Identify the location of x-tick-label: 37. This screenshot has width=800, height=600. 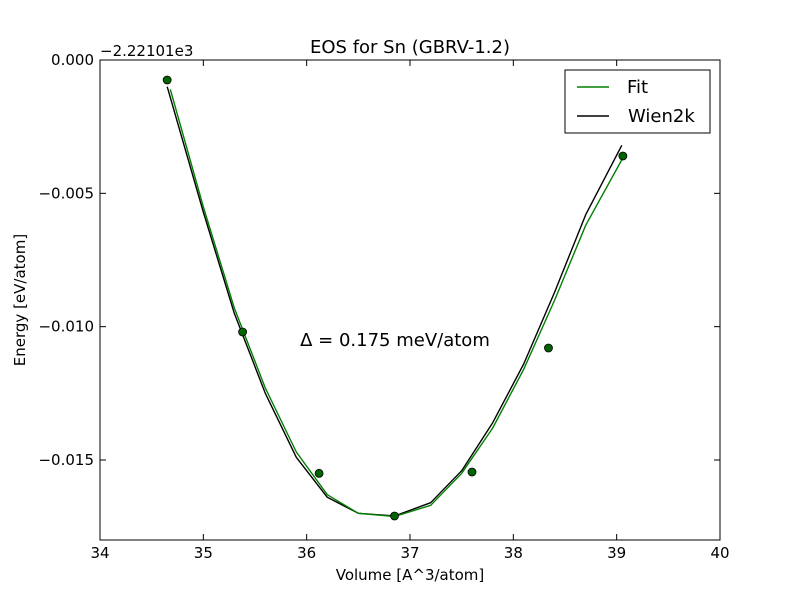
(409, 553).